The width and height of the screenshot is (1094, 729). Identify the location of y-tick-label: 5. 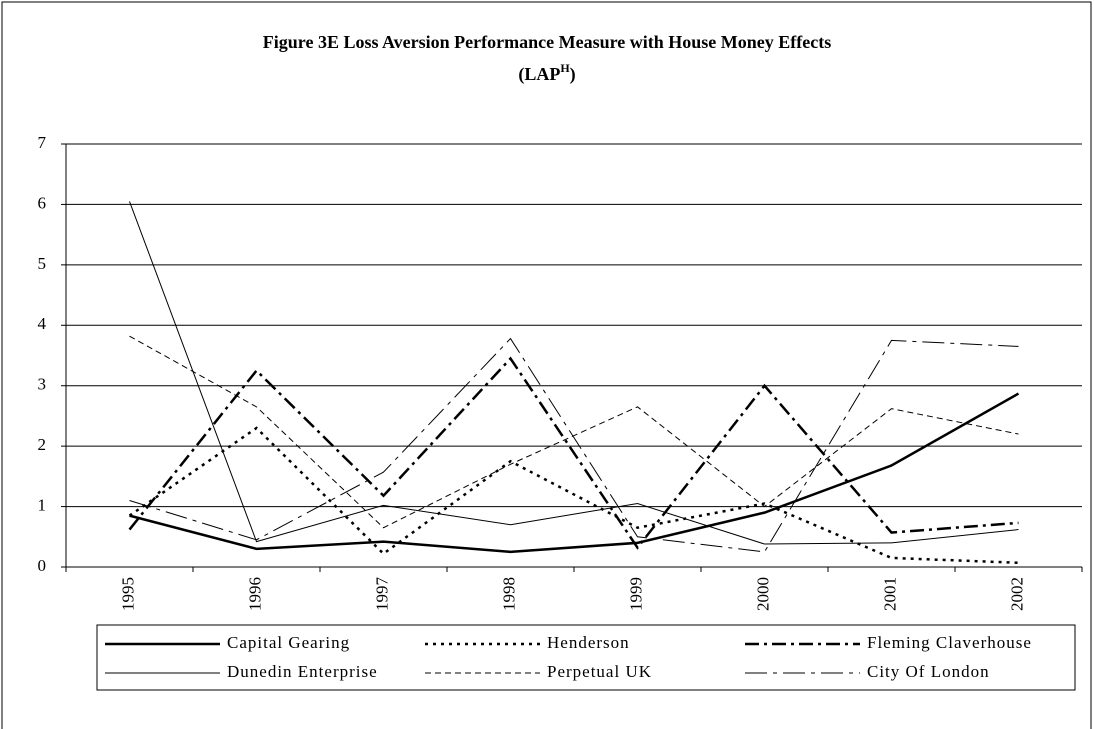
(42, 263).